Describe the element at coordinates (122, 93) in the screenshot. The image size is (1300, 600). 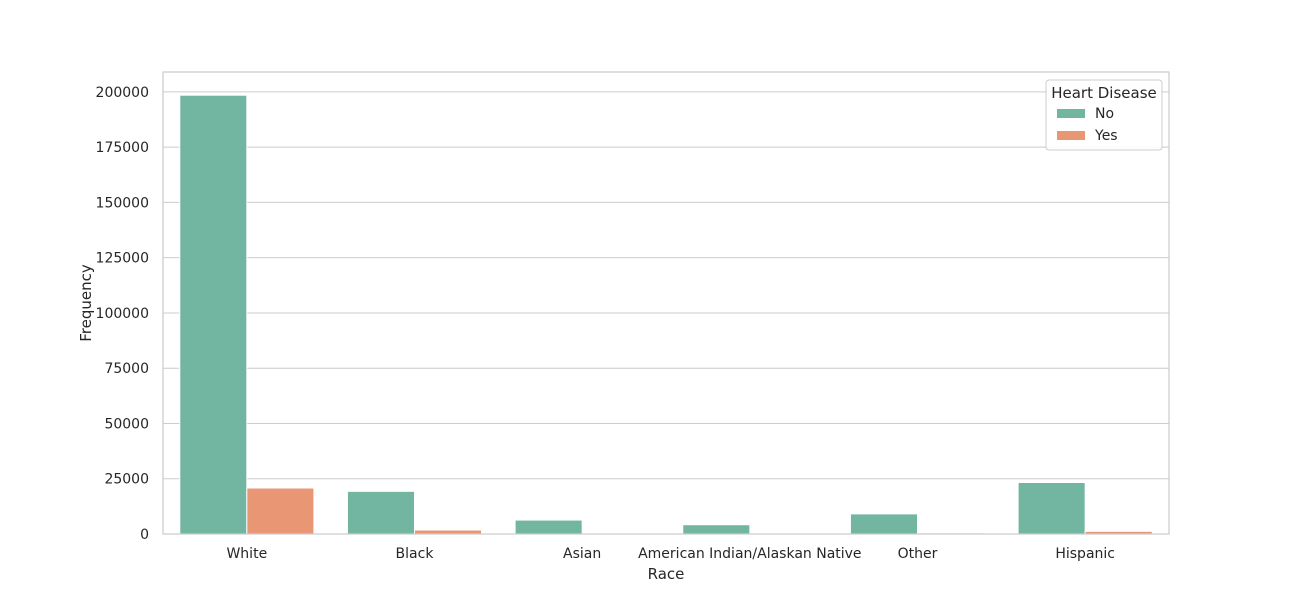
I see `y-tick-label: 200000` at that location.